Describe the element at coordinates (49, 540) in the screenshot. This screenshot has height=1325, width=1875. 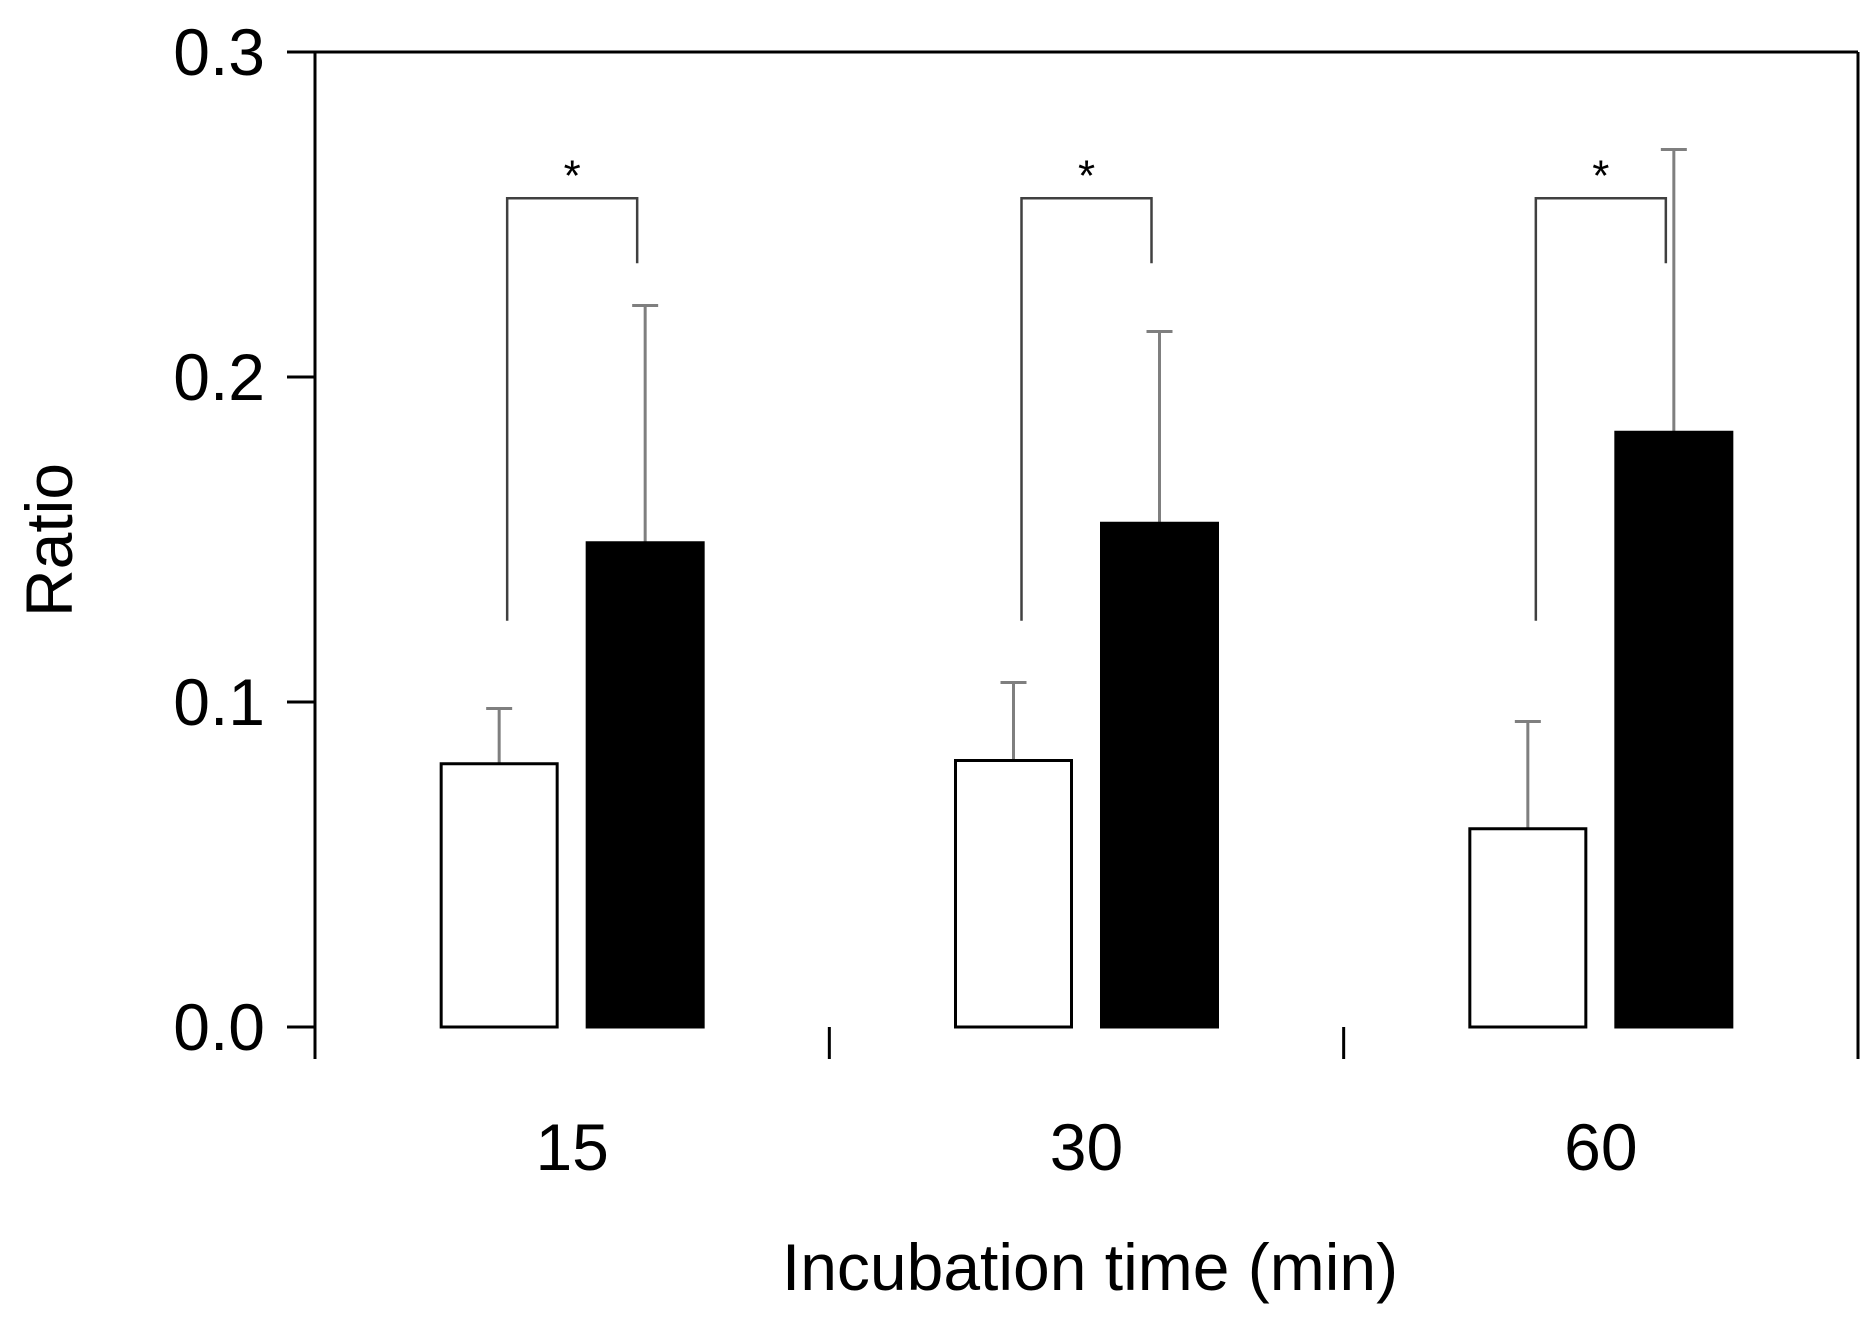
I see `y-axis-title: Ratio` at that location.